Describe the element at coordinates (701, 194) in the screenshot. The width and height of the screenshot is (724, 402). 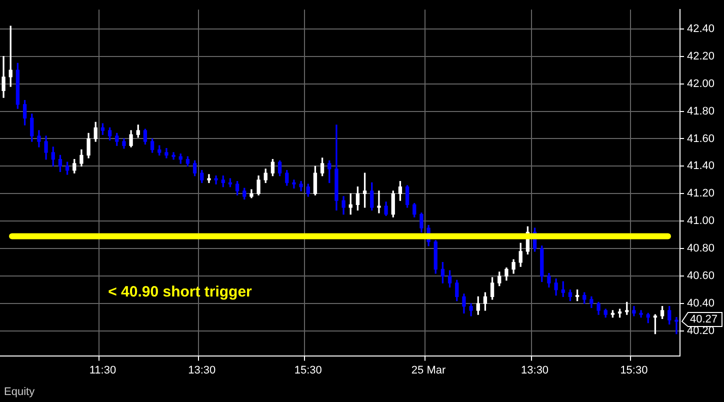
I see `y-tick-label: 41.20` at that location.